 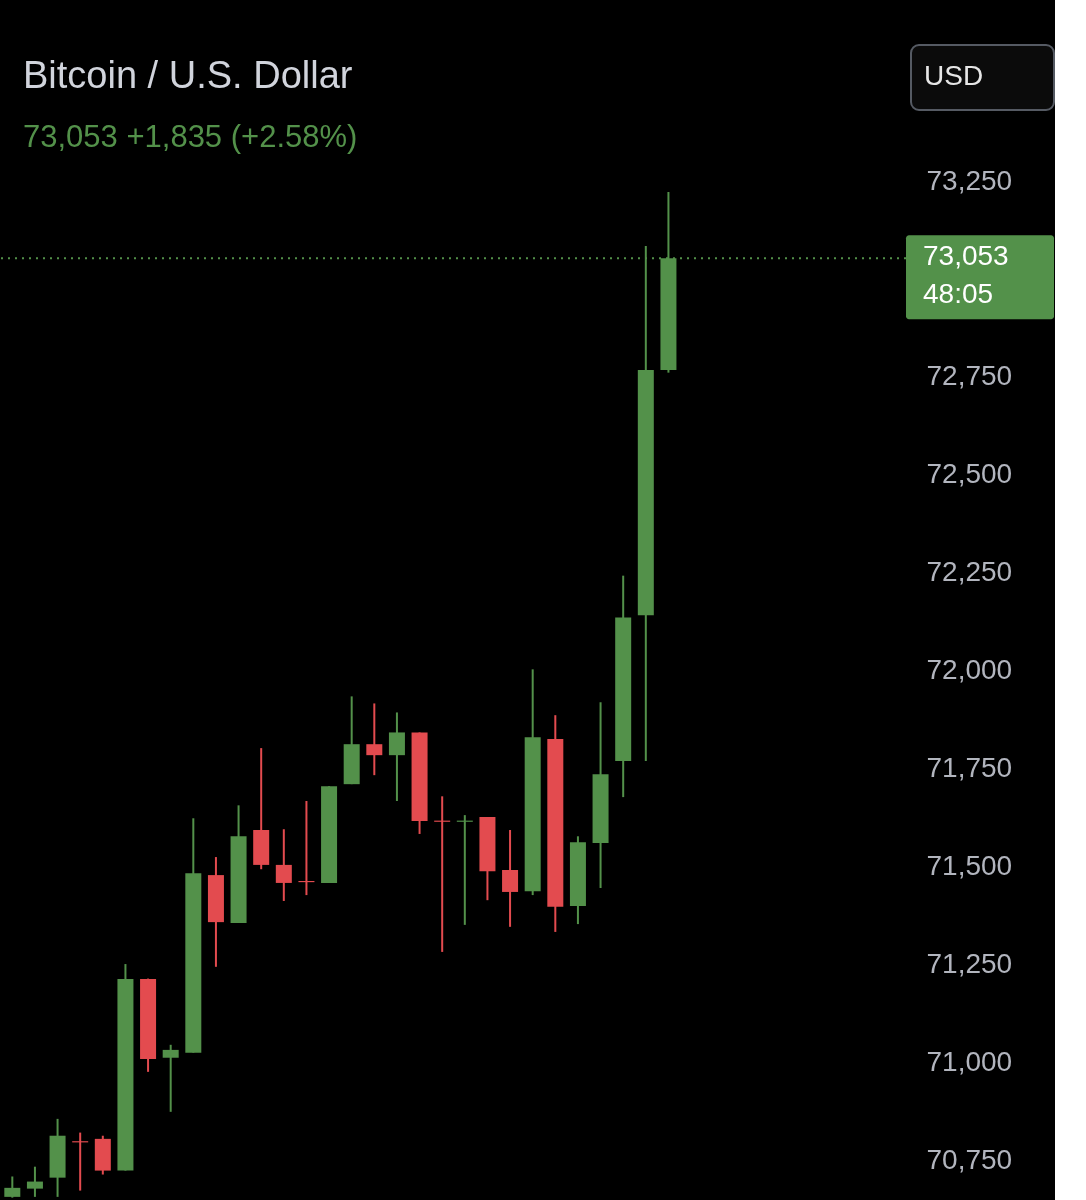 What do you see at coordinates (190, 136) in the screenshot?
I see `chart-subtitle: 73,053 +1,835 (+2.58%)` at bounding box center [190, 136].